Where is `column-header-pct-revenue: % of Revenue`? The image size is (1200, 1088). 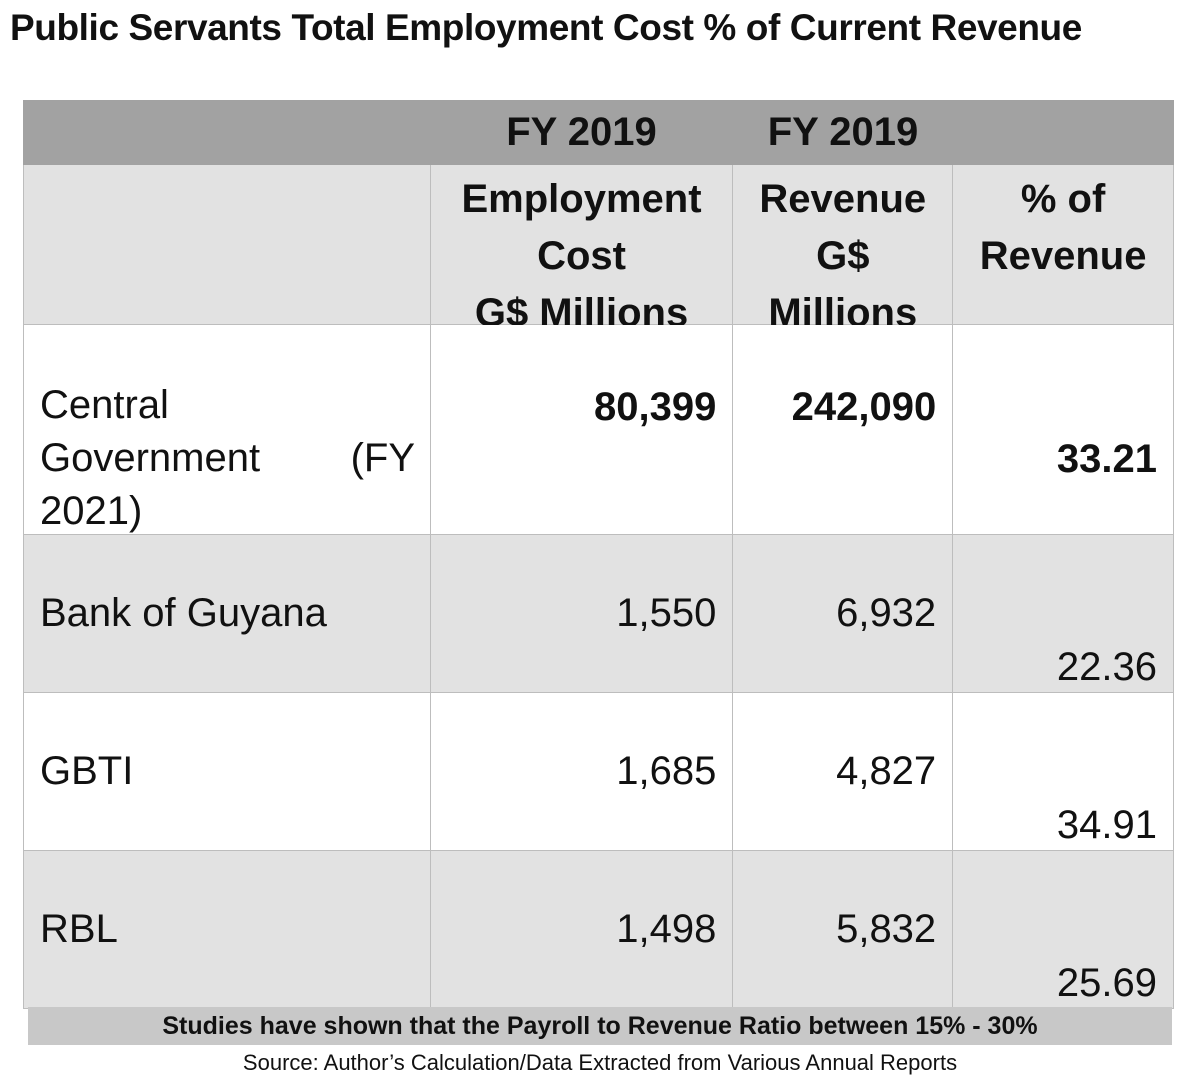
column-header-pct-revenue: % of Revenue is located at coordinates (1063, 244).